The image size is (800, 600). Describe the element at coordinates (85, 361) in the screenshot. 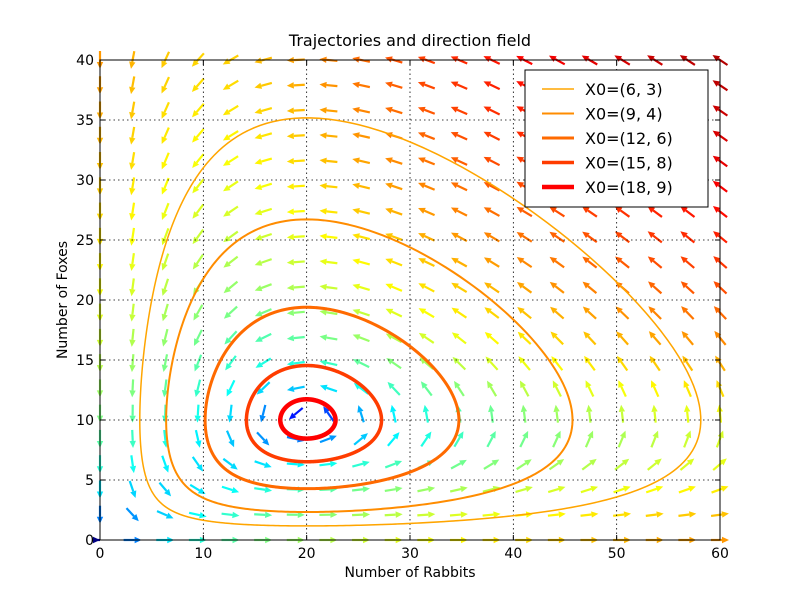

I see `y-tick-label: 15` at that location.